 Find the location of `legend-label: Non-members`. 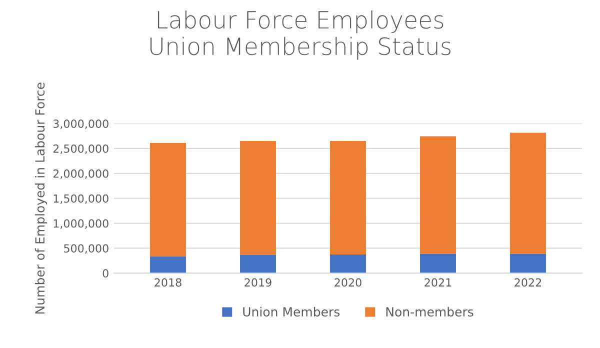

legend-label: Non-members is located at coordinates (430, 311).